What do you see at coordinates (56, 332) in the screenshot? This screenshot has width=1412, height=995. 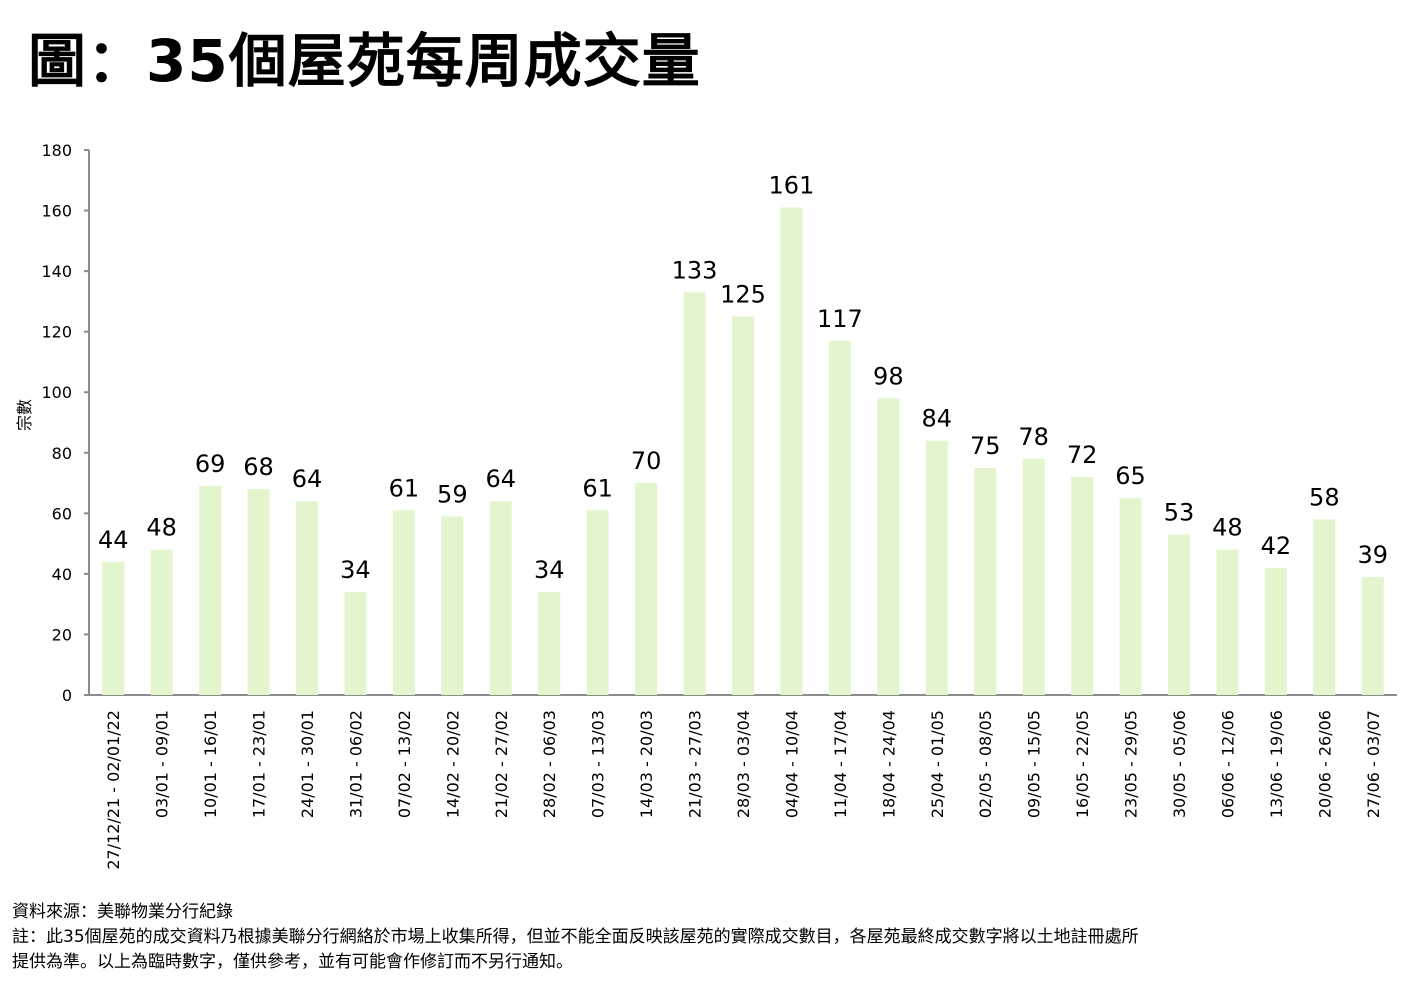 I see `y-tick-label: 120` at bounding box center [56, 332].